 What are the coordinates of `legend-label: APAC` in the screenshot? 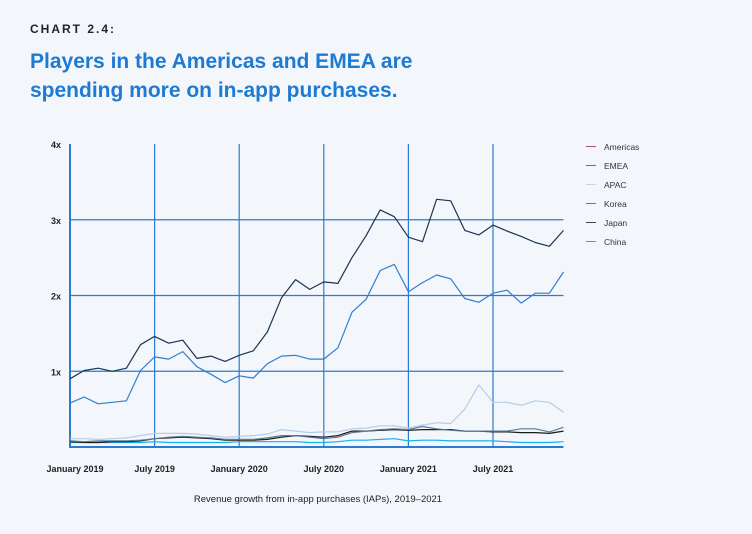 It's located at (615, 184).